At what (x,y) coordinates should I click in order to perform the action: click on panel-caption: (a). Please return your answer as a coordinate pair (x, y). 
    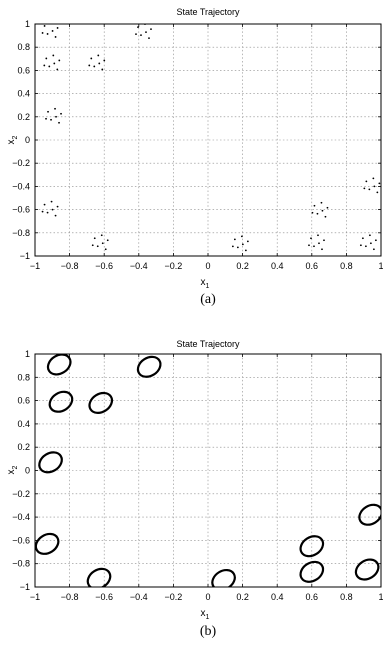
    Looking at the image, I should click on (208, 299).